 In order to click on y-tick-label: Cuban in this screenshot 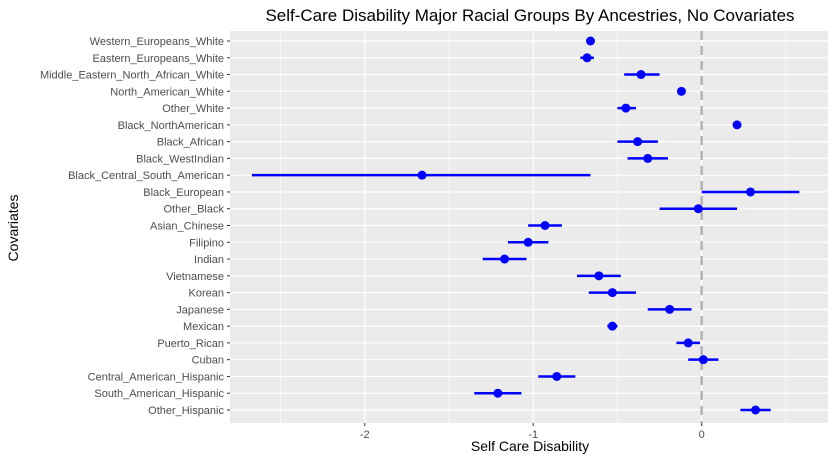, I will do `click(208, 361)`.